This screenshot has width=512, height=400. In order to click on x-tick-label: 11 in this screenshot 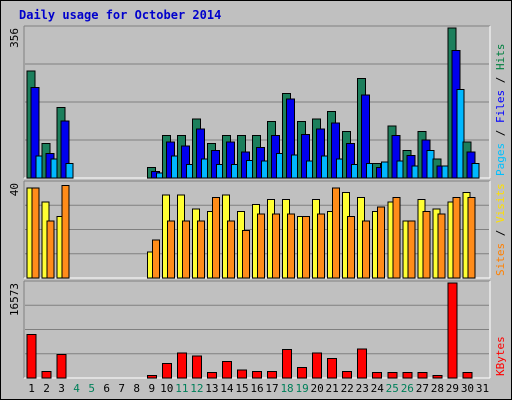, I will do `click(181, 388)`.